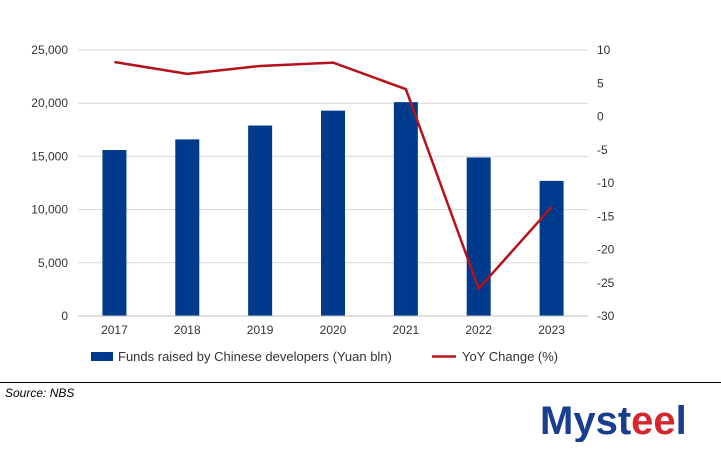 This screenshot has width=721, height=456. Describe the element at coordinates (585, 420) in the screenshot. I see `logo-text-main: Myst` at that location.